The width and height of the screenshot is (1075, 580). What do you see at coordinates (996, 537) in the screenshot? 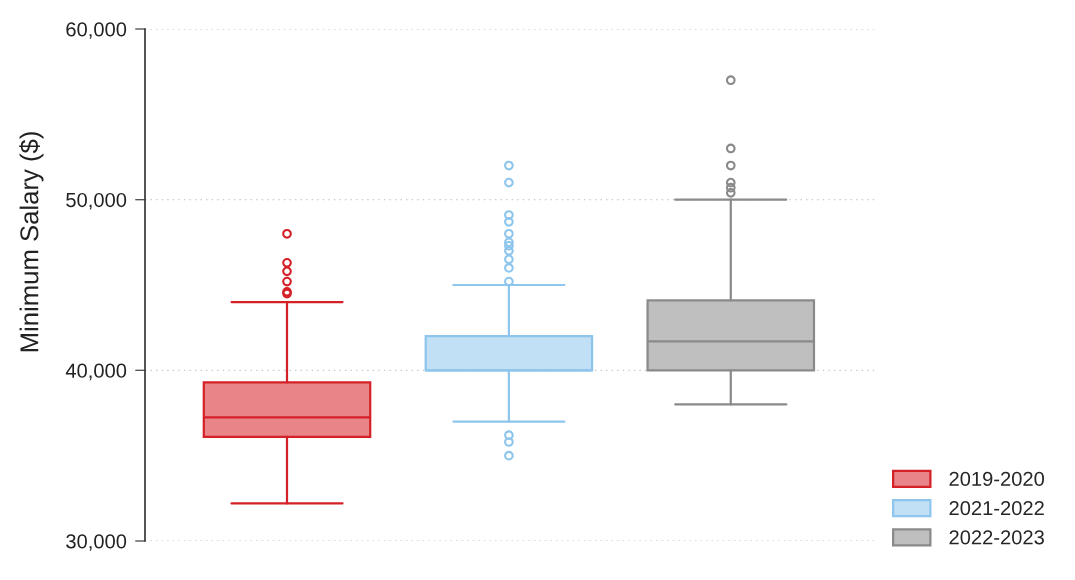
I see `legend-label: 2022-2023` at bounding box center [996, 537].